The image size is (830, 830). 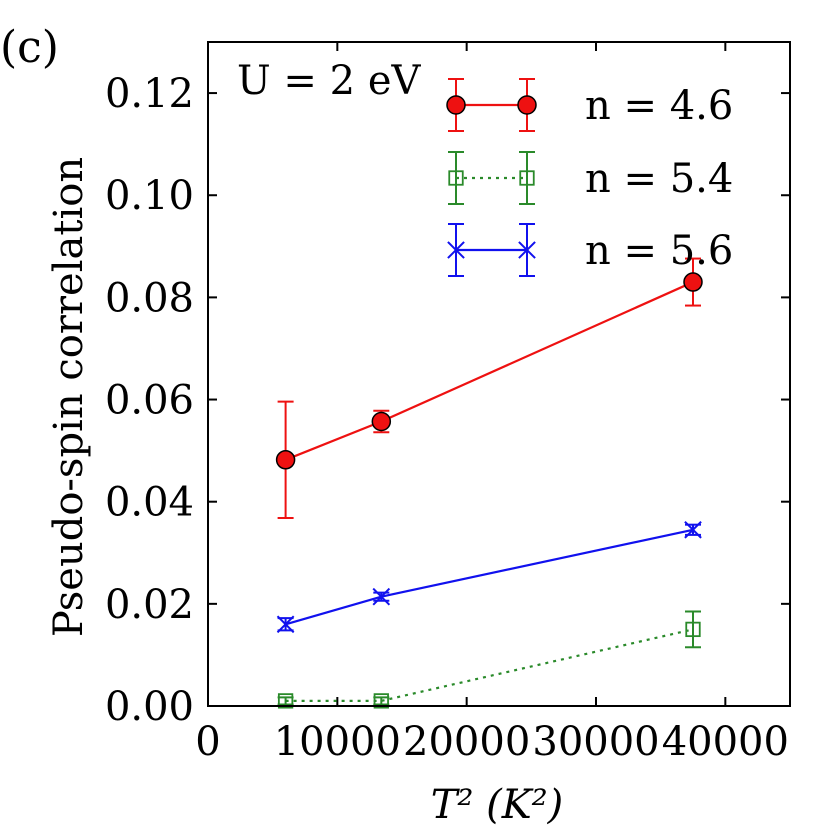 I want to click on y-tick-label: 0.04, so click(x=149, y=503).